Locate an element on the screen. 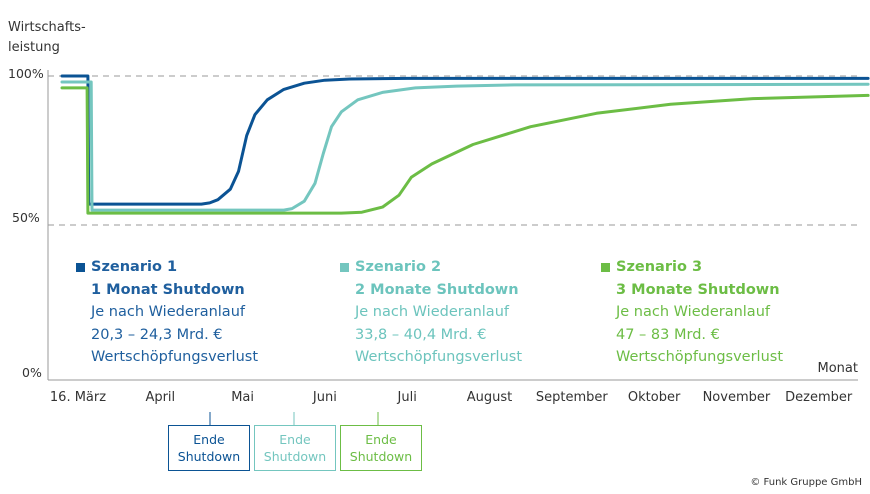  scenario-name: Szenario 2 is located at coordinates (431, 267).